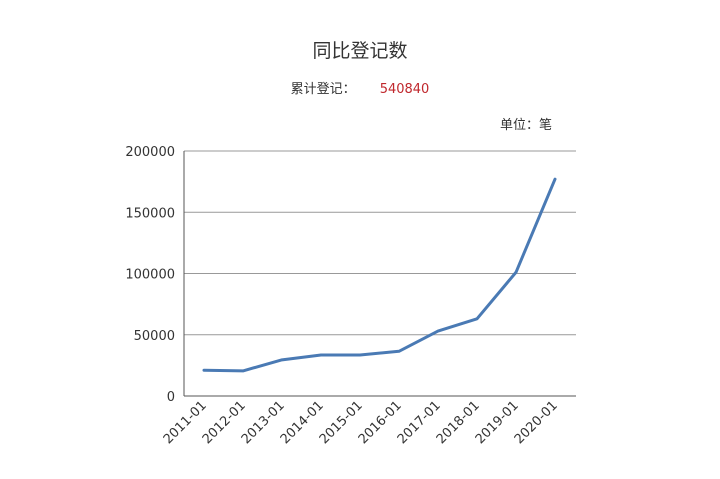 The width and height of the screenshot is (720, 479). I want to click on y-tick-label: 50000, so click(154, 336).